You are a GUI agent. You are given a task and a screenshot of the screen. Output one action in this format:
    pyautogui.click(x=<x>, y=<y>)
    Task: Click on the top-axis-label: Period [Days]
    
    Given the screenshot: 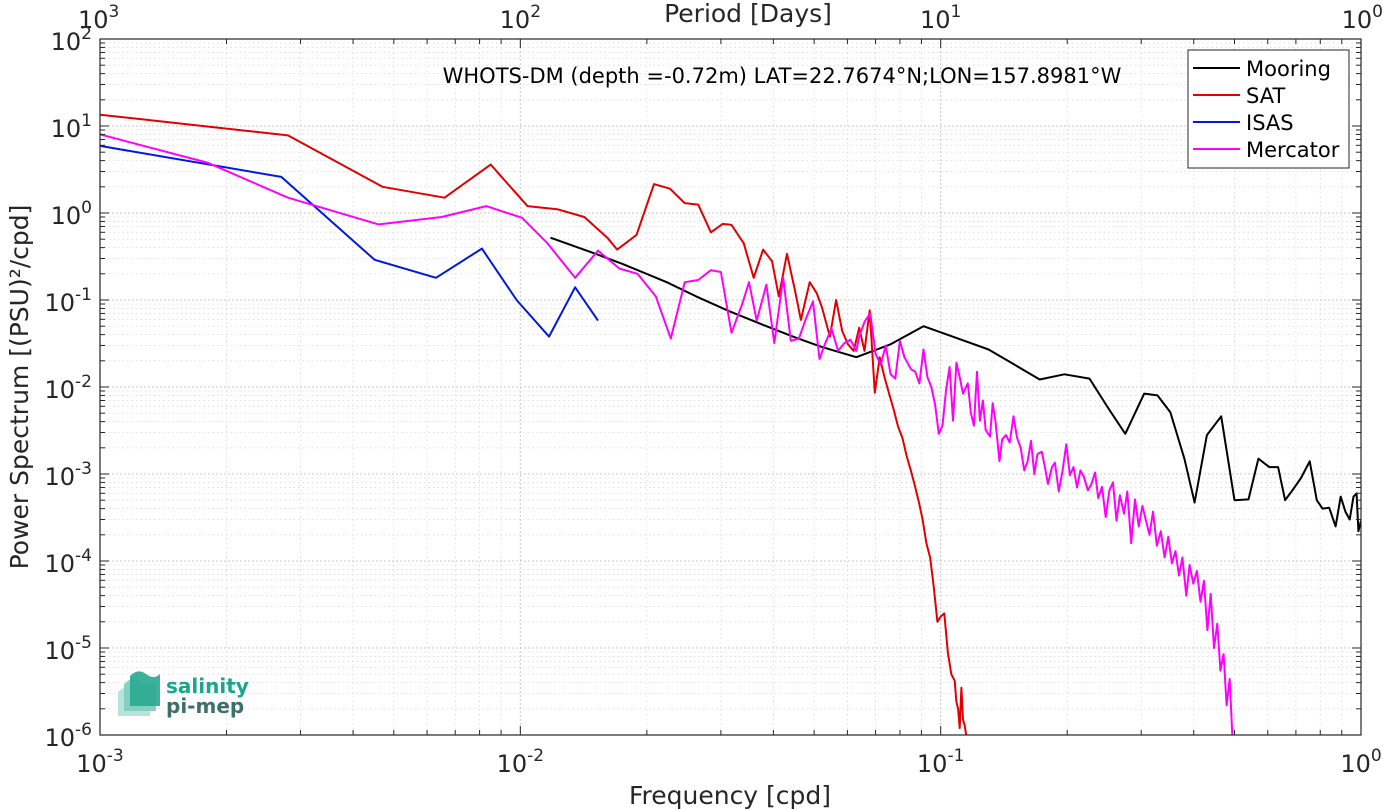 What is the action you would take?
    pyautogui.click(x=748, y=14)
    